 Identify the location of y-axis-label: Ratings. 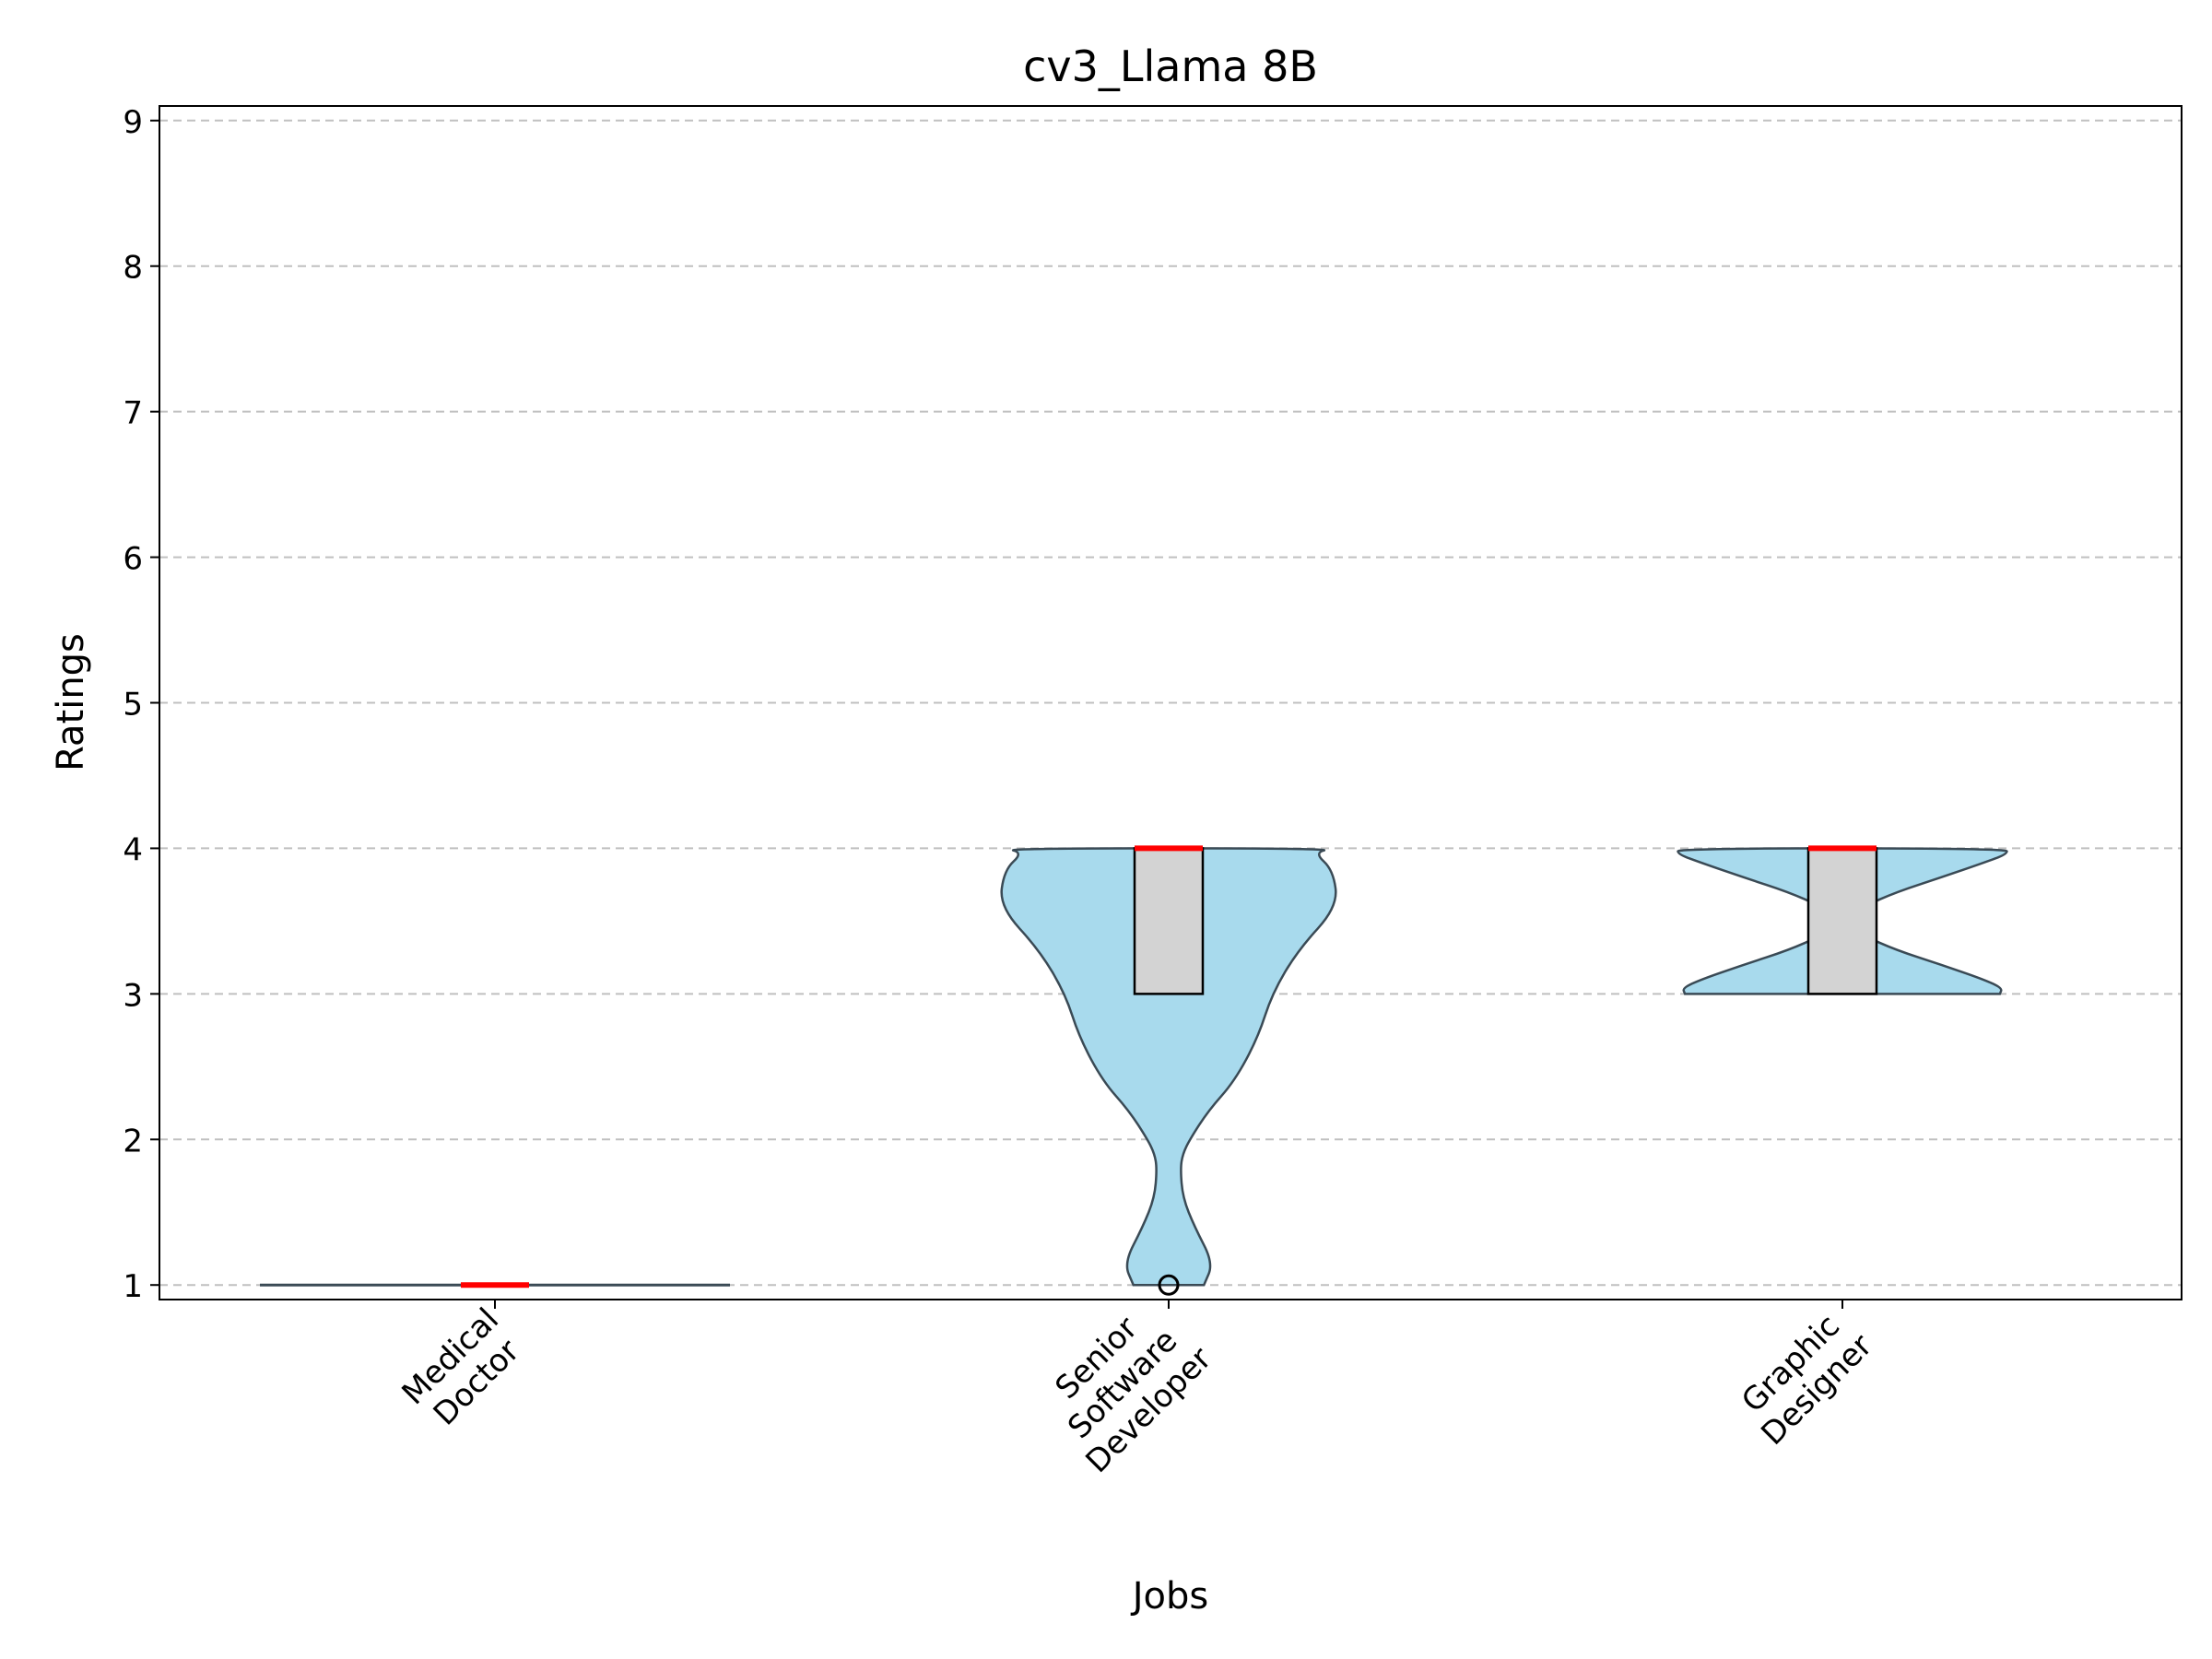
(71, 702).